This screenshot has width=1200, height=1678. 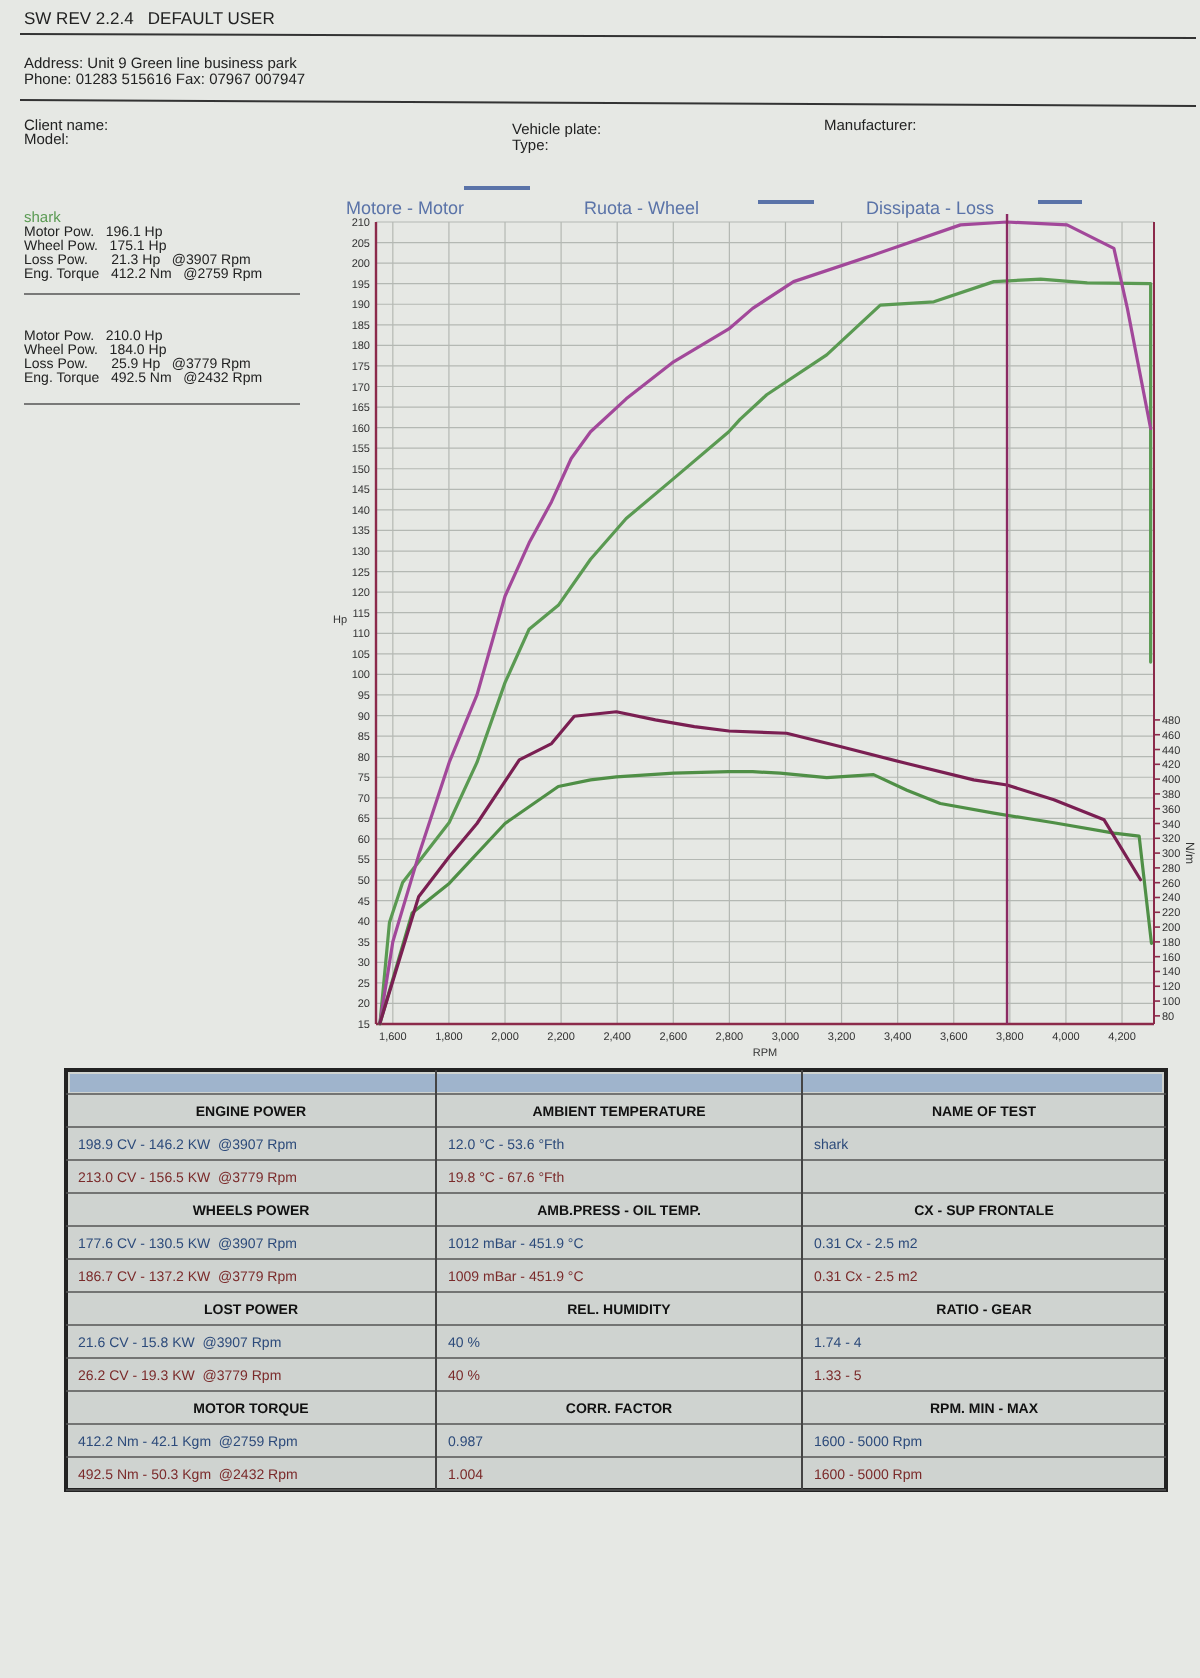 I want to click on text: Motore - Motor, so click(x=405, y=208).